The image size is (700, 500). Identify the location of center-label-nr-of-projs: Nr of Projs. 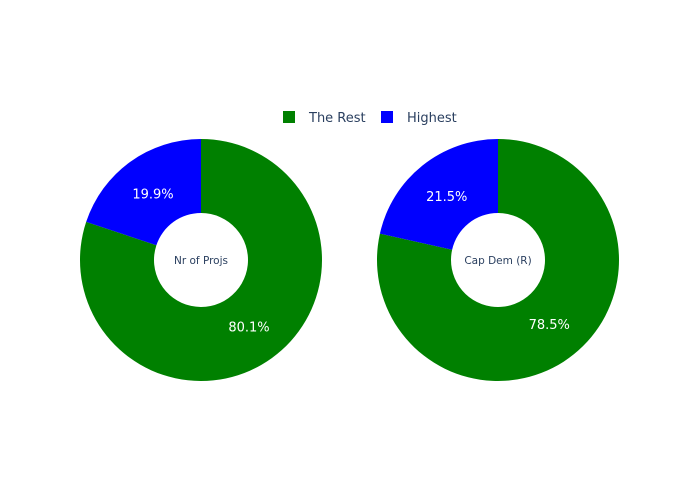
(201, 261).